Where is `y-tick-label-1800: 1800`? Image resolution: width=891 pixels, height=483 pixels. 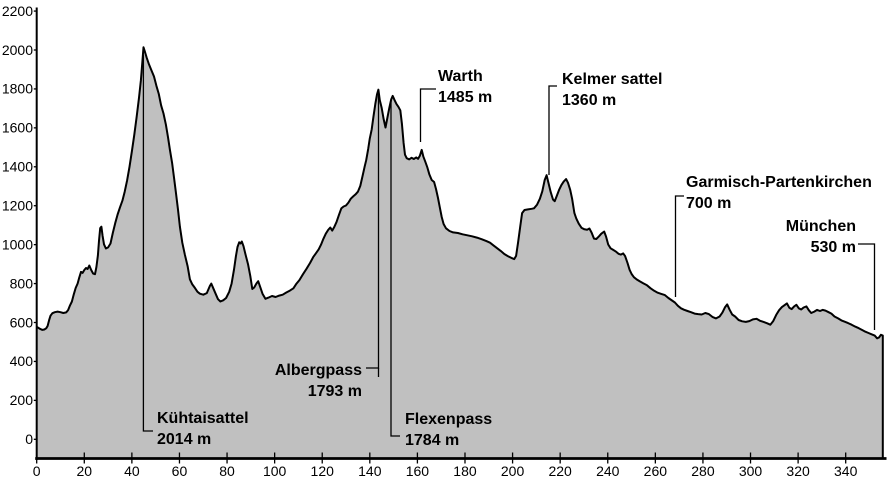
y-tick-label-1800: 1800 is located at coordinates (17, 89).